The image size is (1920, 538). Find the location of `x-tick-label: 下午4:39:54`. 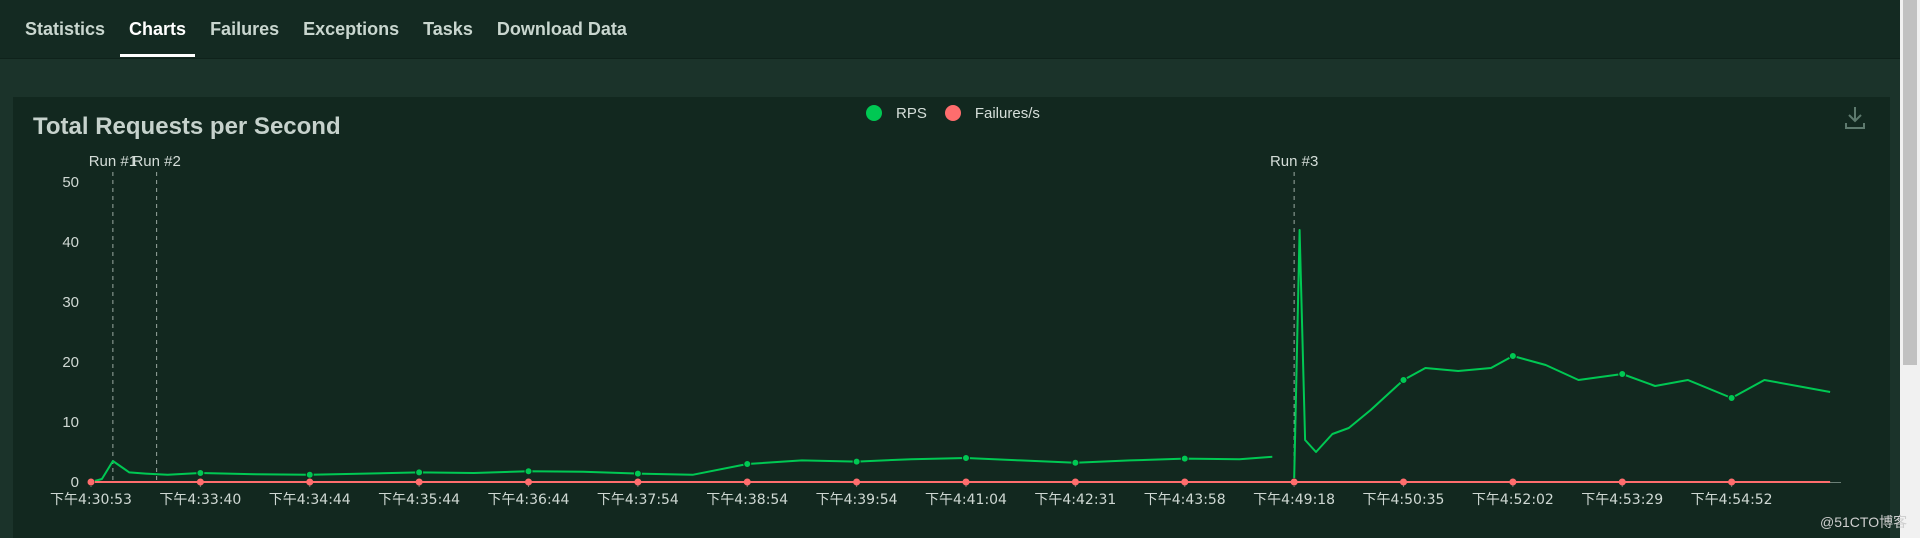

x-tick-label: 下午4:39:54 is located at coordinates (857, 500).